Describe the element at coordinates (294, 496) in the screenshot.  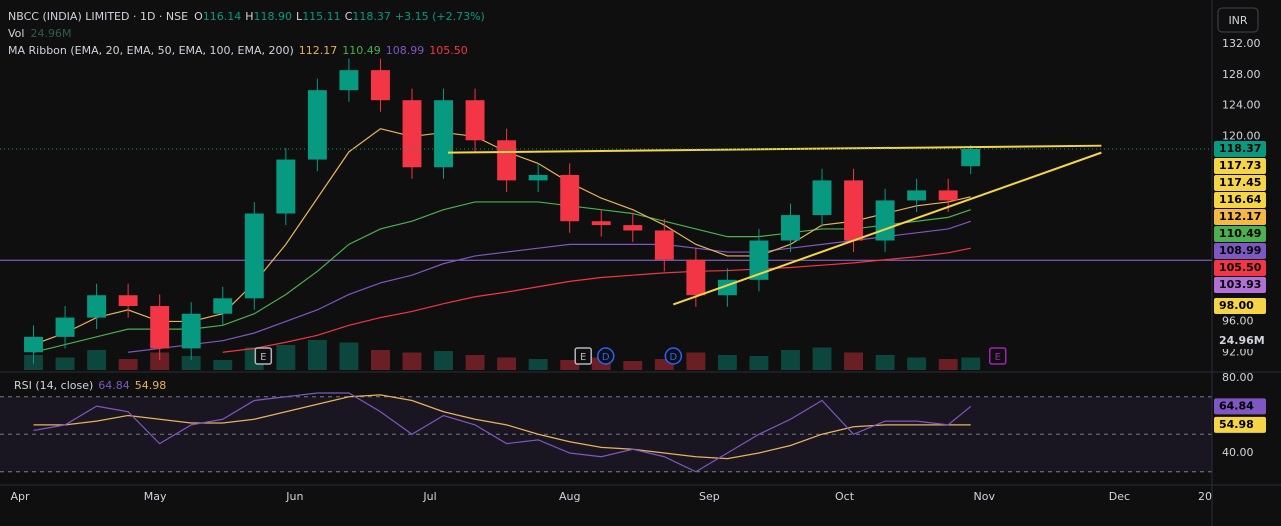
I see `x-tick-label: Jun` at that location.